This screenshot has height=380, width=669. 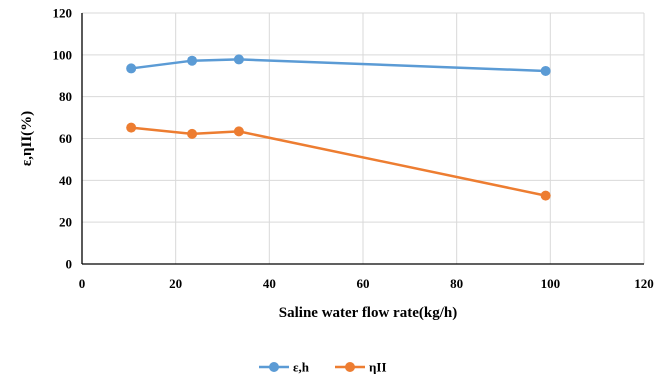 I want to click on y-tick-label: 120, so click(x=63, y=13).